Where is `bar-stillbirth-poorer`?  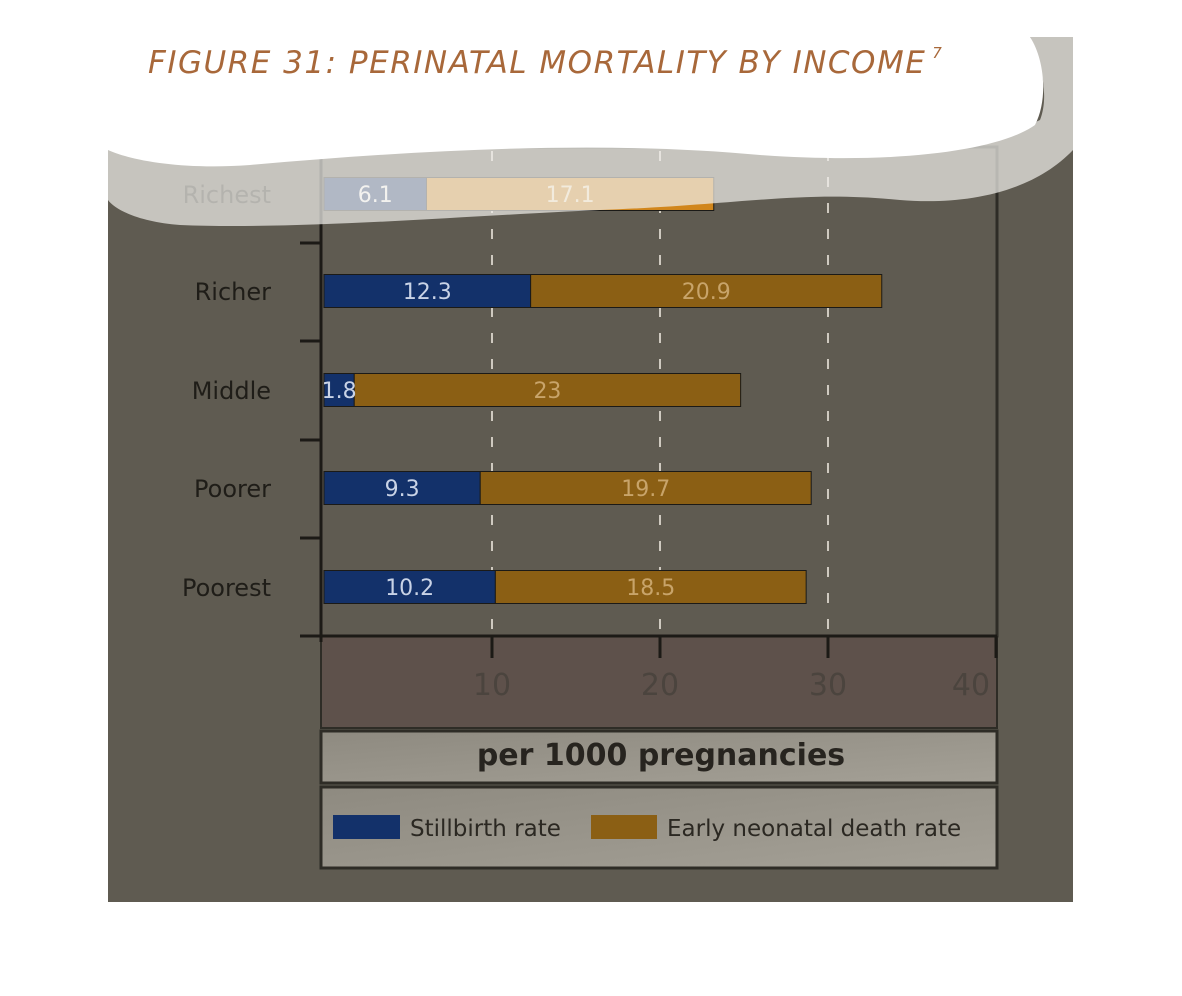 bar-stillbirth-poorer is located at coordinates (402, 488).